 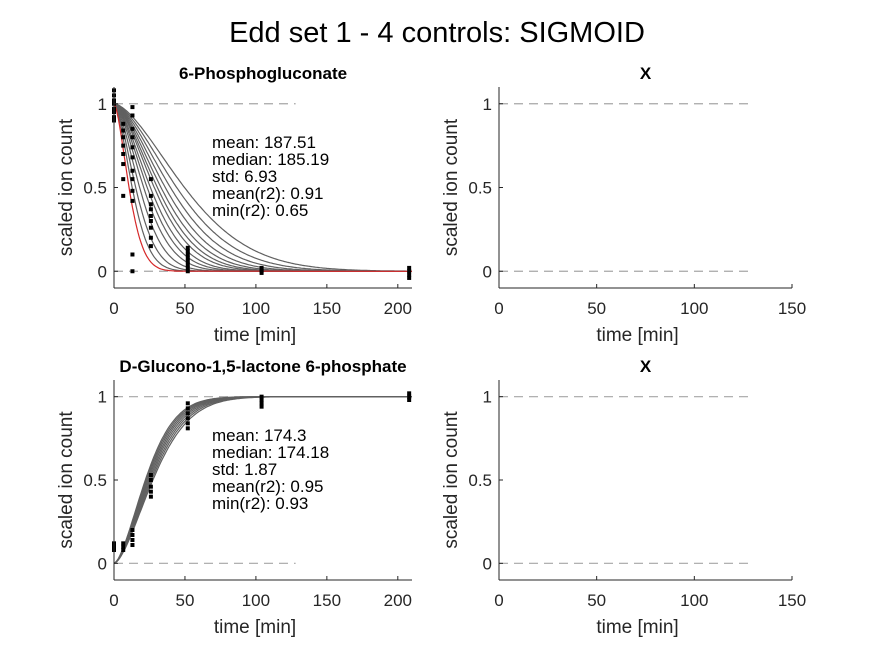 I want to click on x-tick-label: 200, so click(x=398, y=600).